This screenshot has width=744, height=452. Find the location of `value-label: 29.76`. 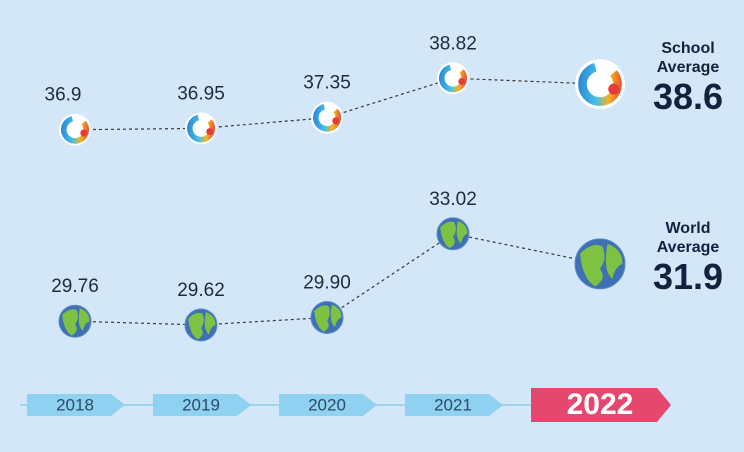

value-label: 29.76 is located at coordinates (75, 286).